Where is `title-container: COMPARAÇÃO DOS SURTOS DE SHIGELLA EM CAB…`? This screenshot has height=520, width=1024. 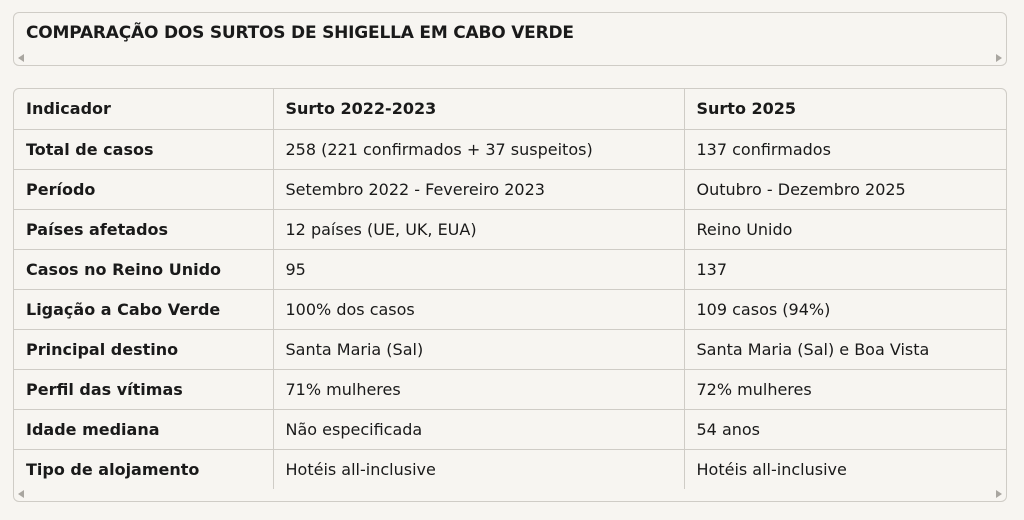 title-container: COMPARAÇÃO DOS SURTOS DE SHIGELLA EM CAB… is located at coordinates (510, 39).